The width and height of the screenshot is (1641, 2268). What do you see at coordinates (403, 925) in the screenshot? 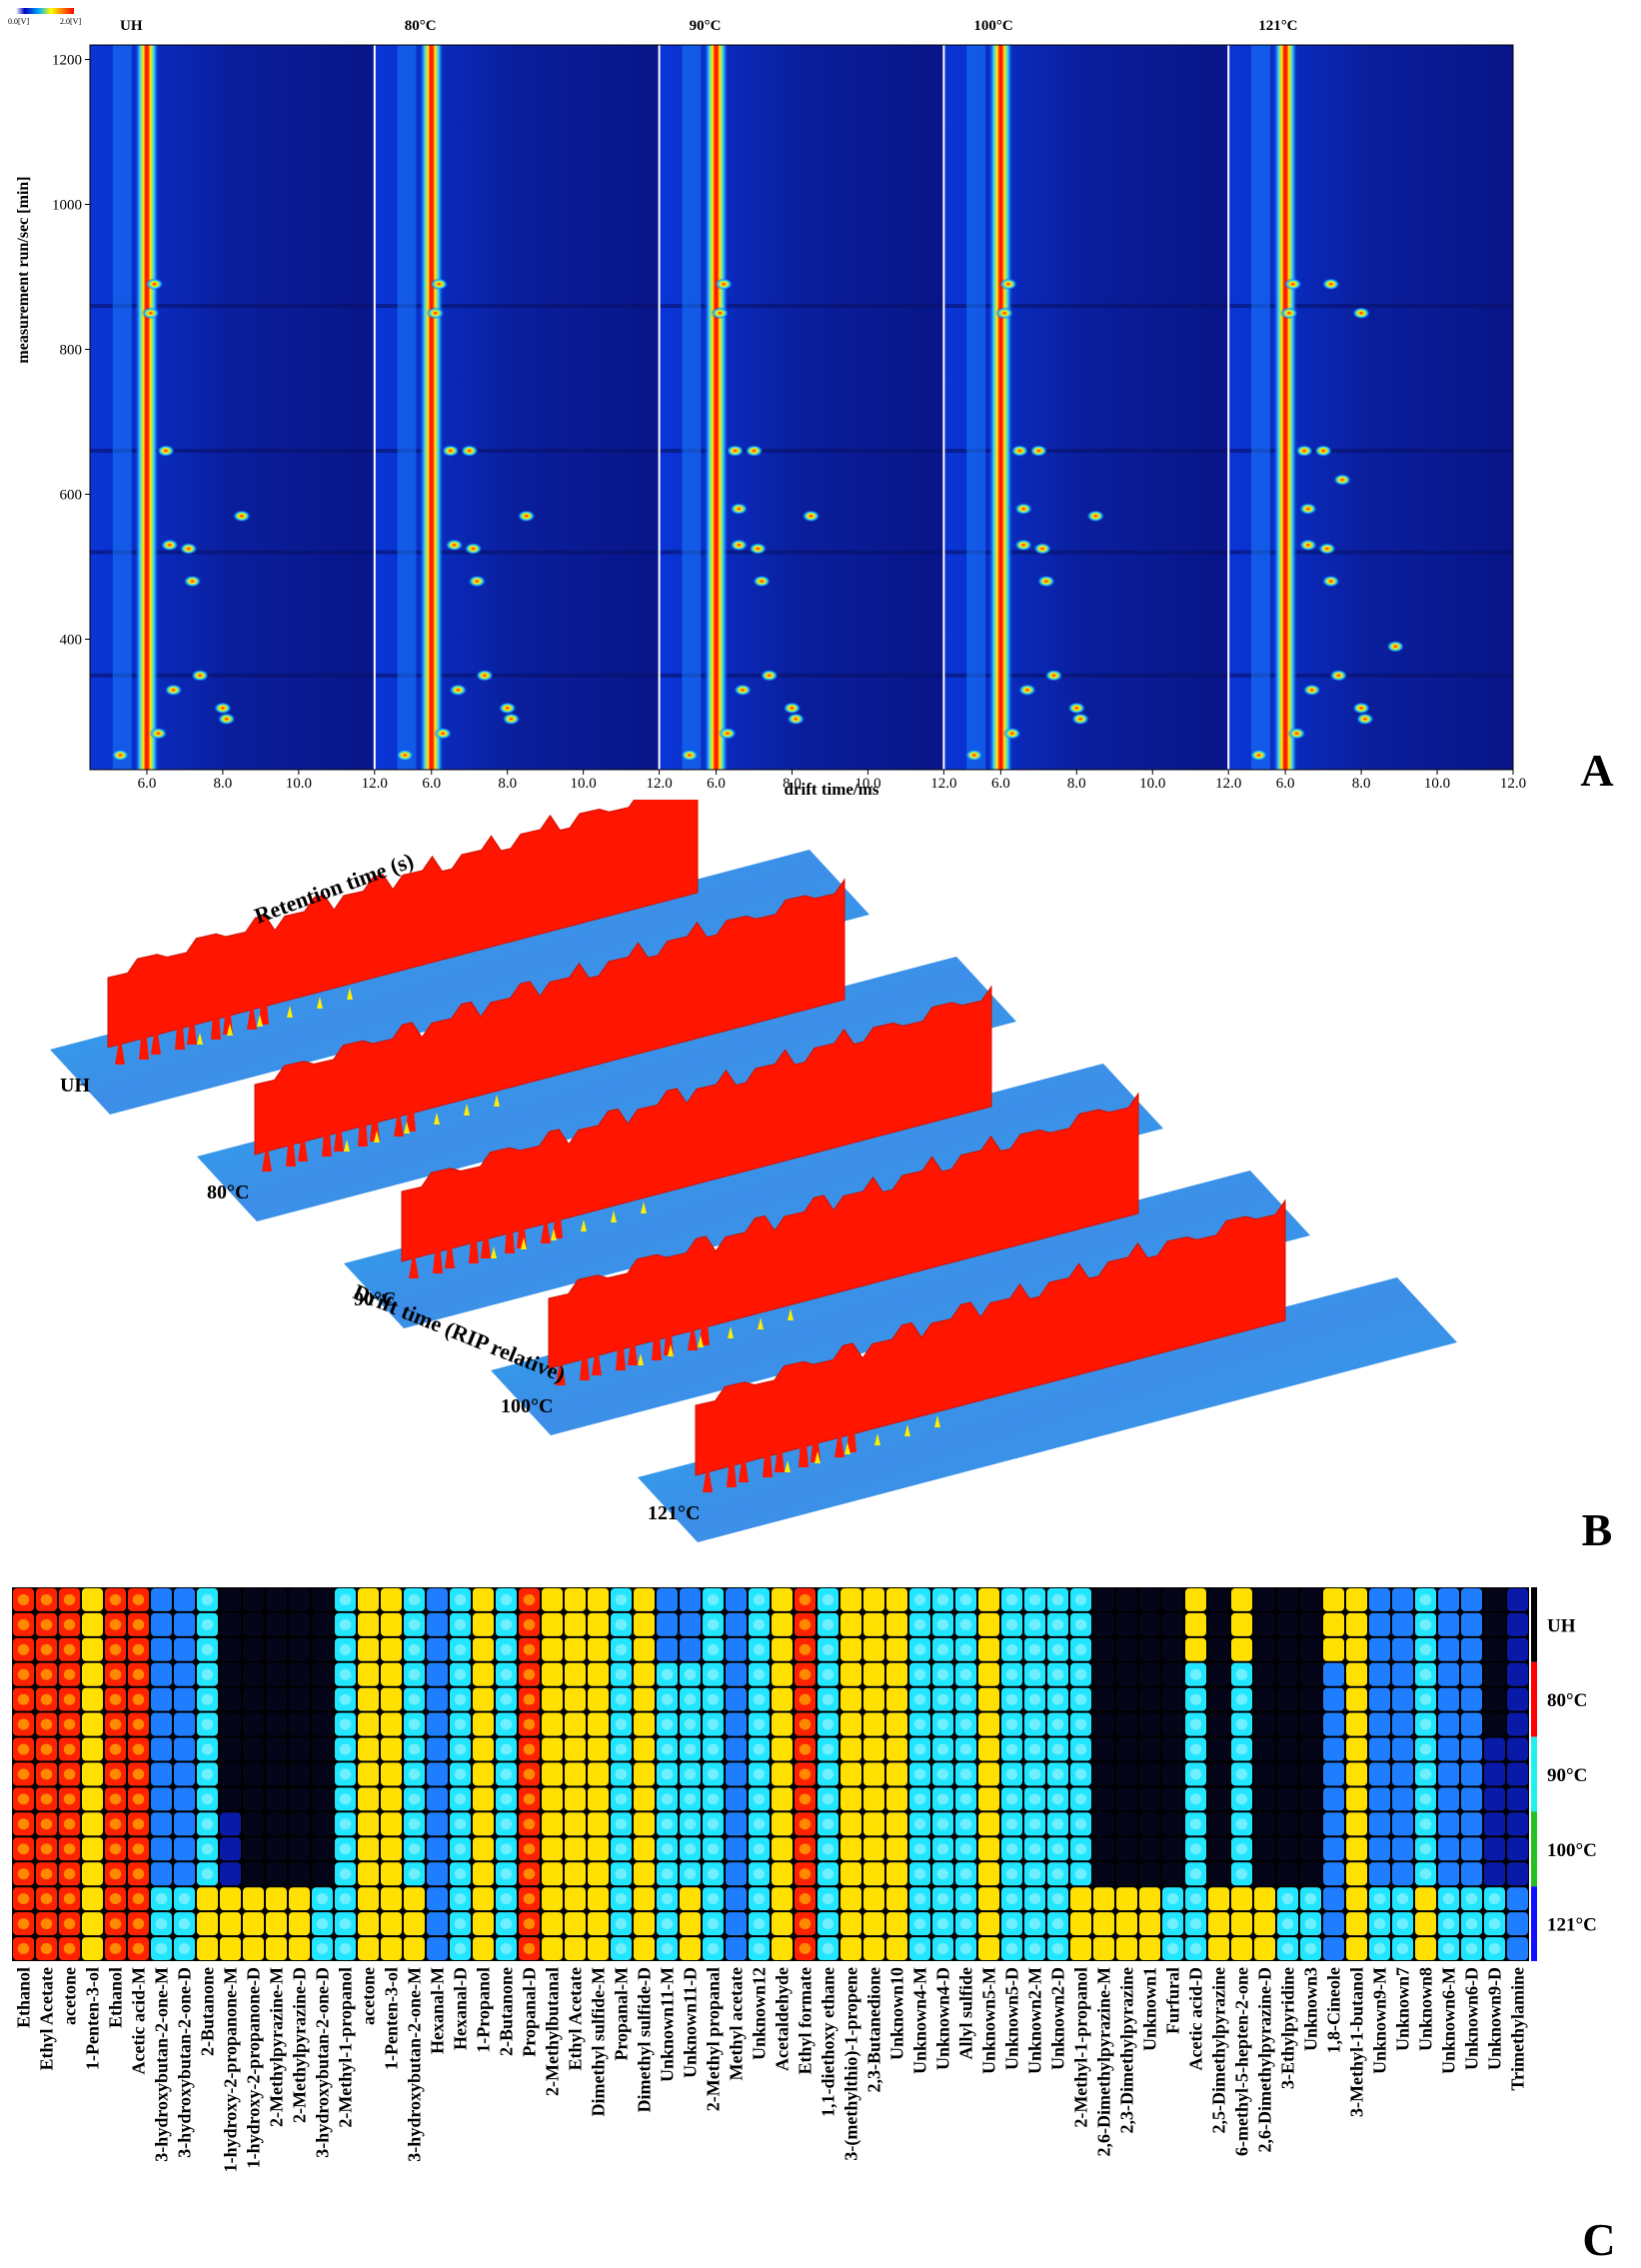
I see `rip-ridge` at bounding box center [403, 925].